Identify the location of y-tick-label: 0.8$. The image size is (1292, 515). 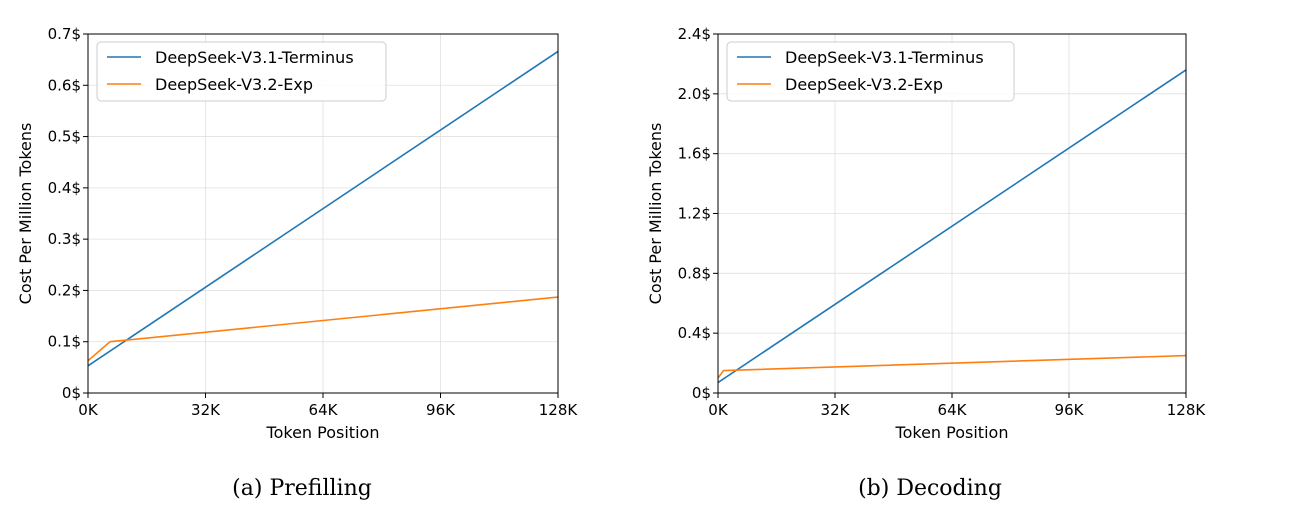
(694, 273).